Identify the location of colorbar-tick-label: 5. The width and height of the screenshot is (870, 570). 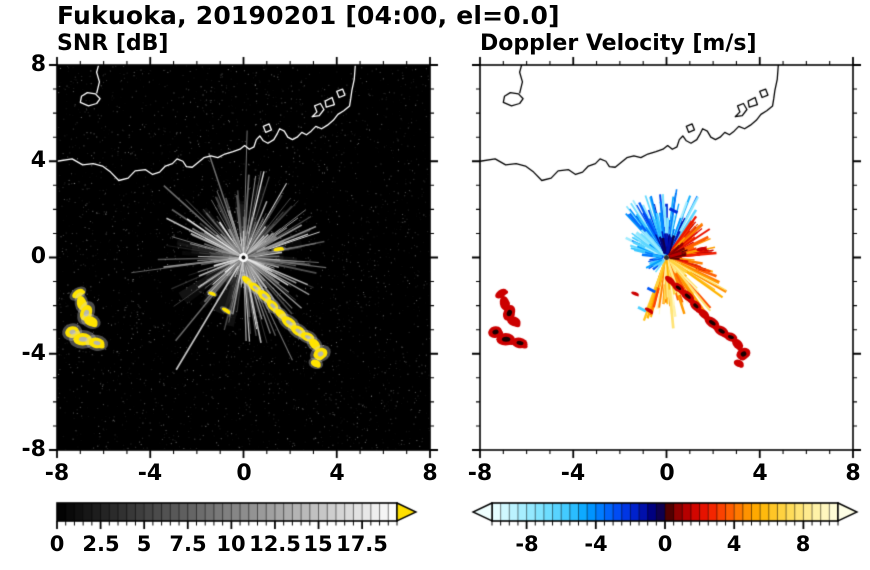
(144, 544).